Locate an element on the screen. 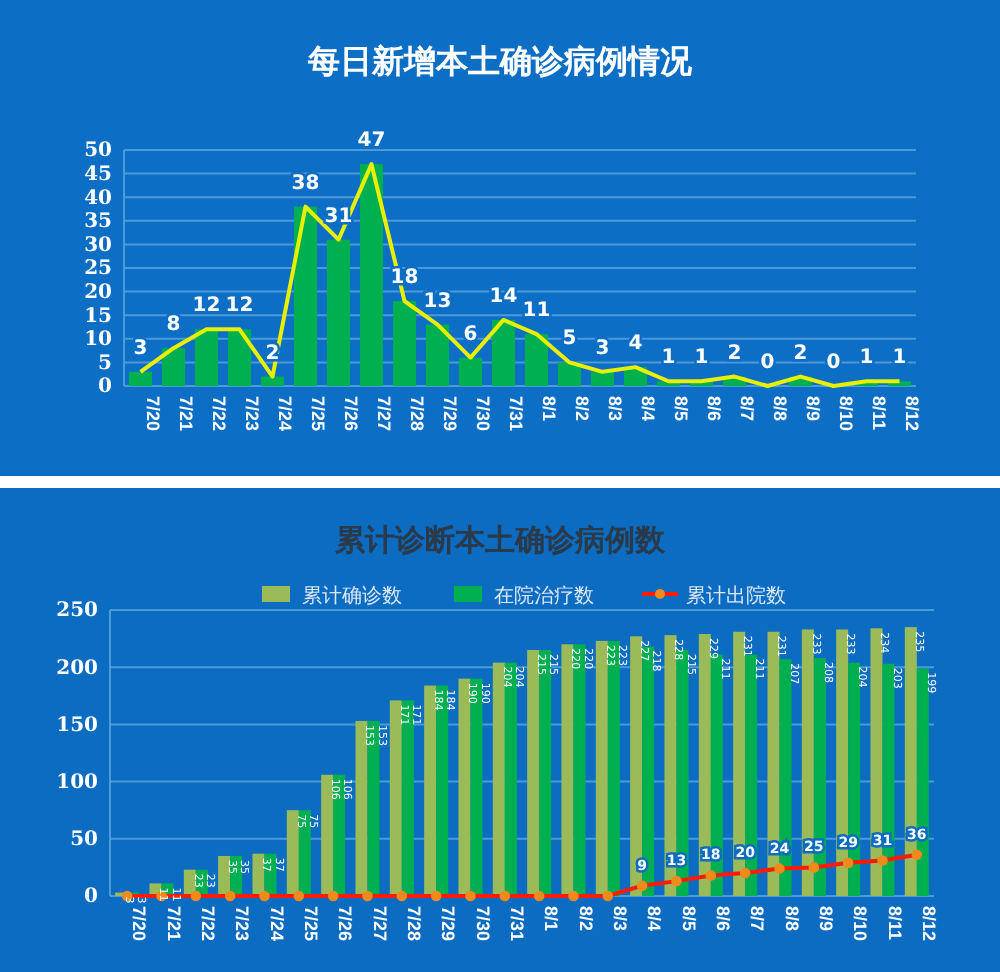 The height and width of the screenshot is (972, 1000). x-tick-label: 8/11 is located at coordinates (878, 413).